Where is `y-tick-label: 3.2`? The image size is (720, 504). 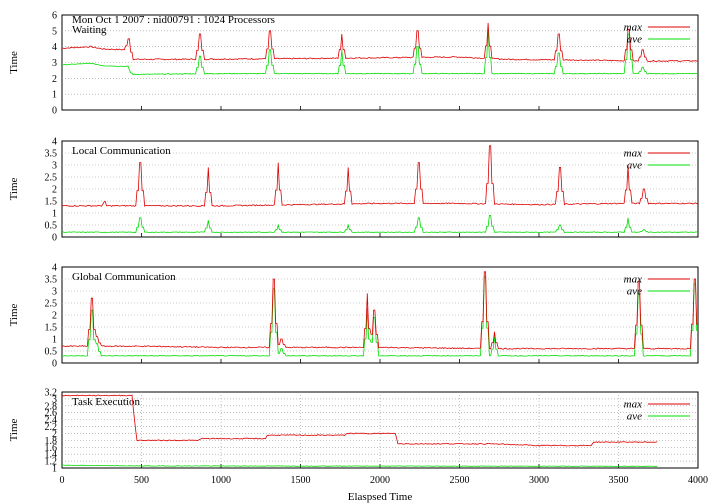
y-tick-label: 3.2 is located at coordinates (51, 393).